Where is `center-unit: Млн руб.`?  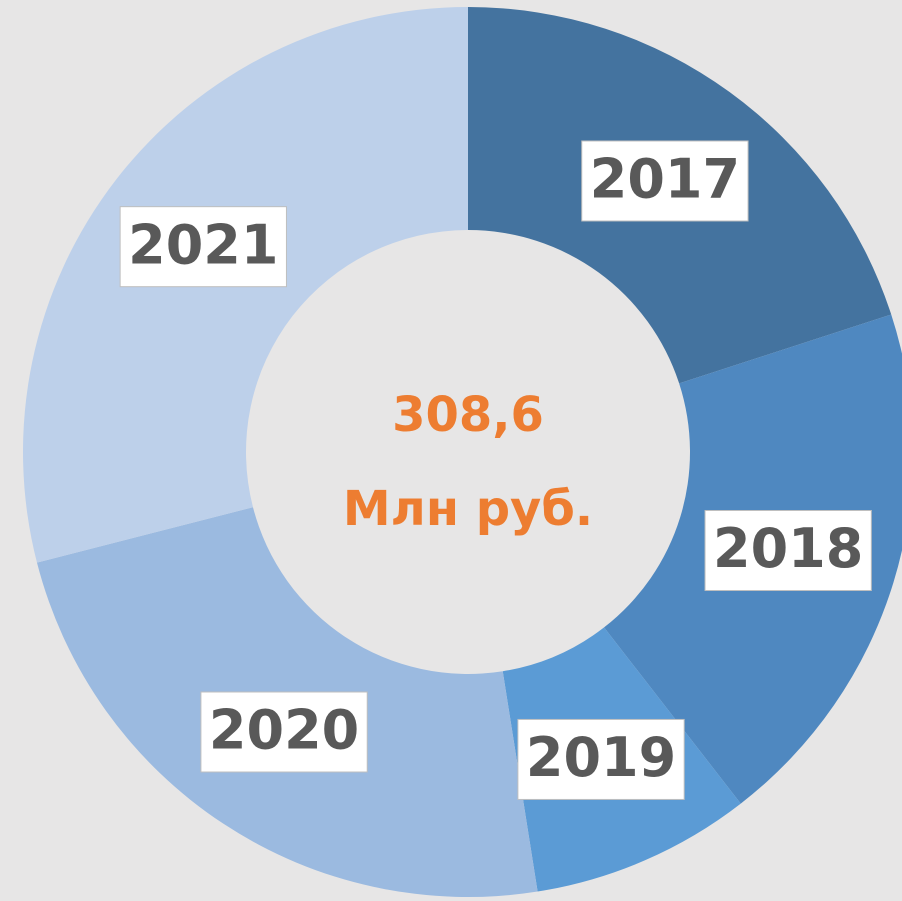
center-unit: Млн руб. is located at coordinates (468, 509).